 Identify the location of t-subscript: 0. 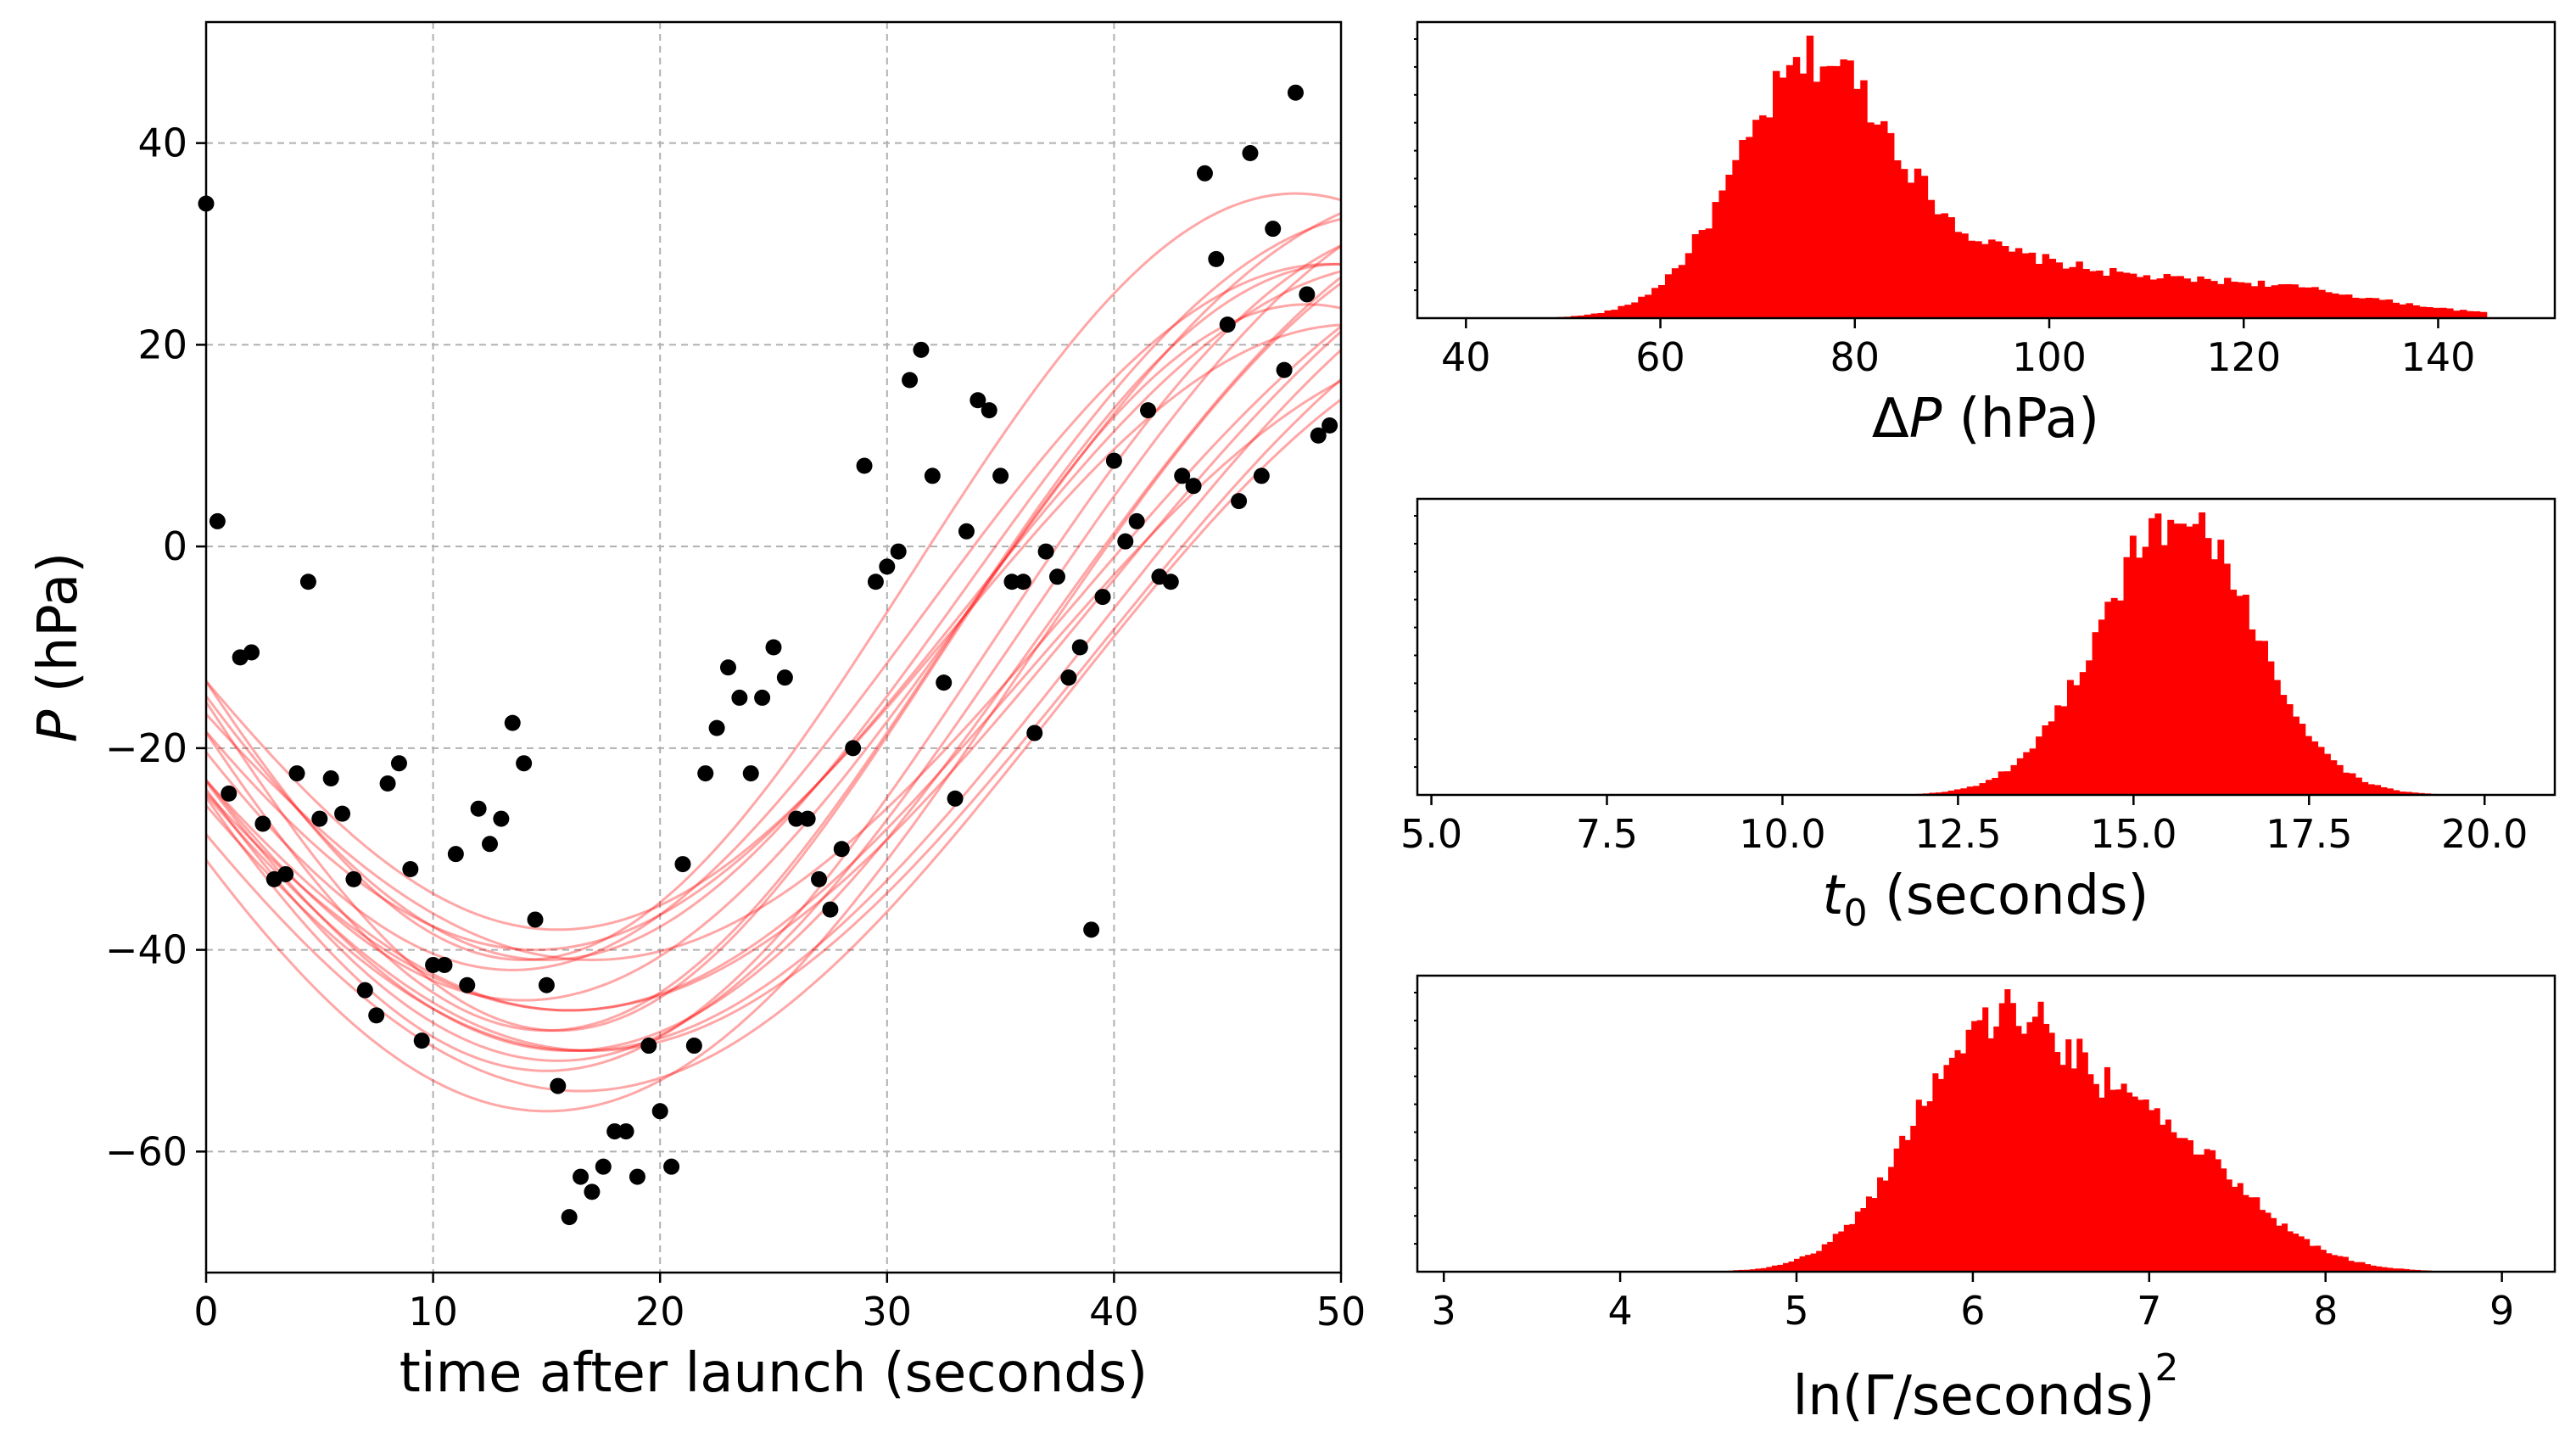
(1856, 914).